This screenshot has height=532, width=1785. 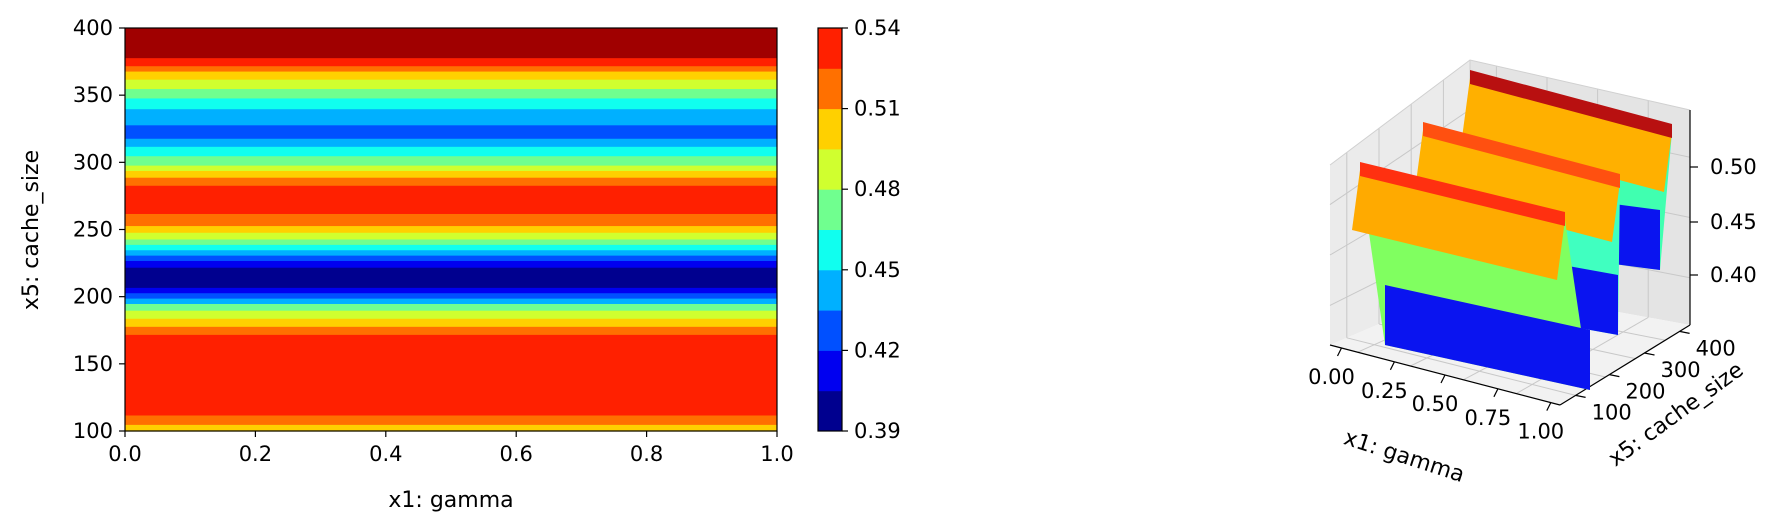 I want to click on colorbar: 0.39 0.42 0.45 0.48 0.51 0.54, so click(x=859, y=229).